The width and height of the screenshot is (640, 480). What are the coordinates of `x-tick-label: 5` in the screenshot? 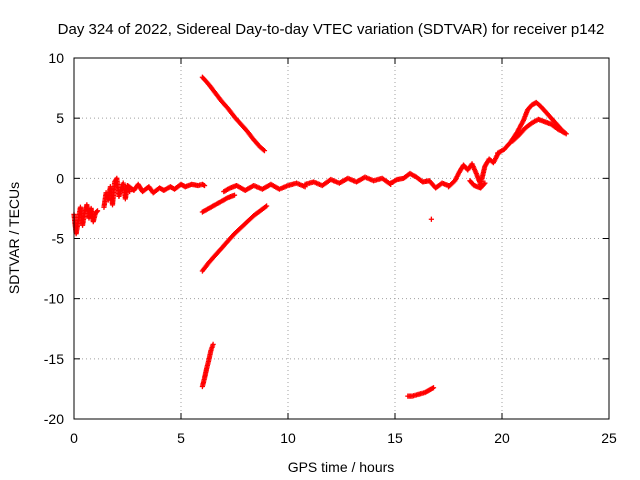 It's located at (181, 438).